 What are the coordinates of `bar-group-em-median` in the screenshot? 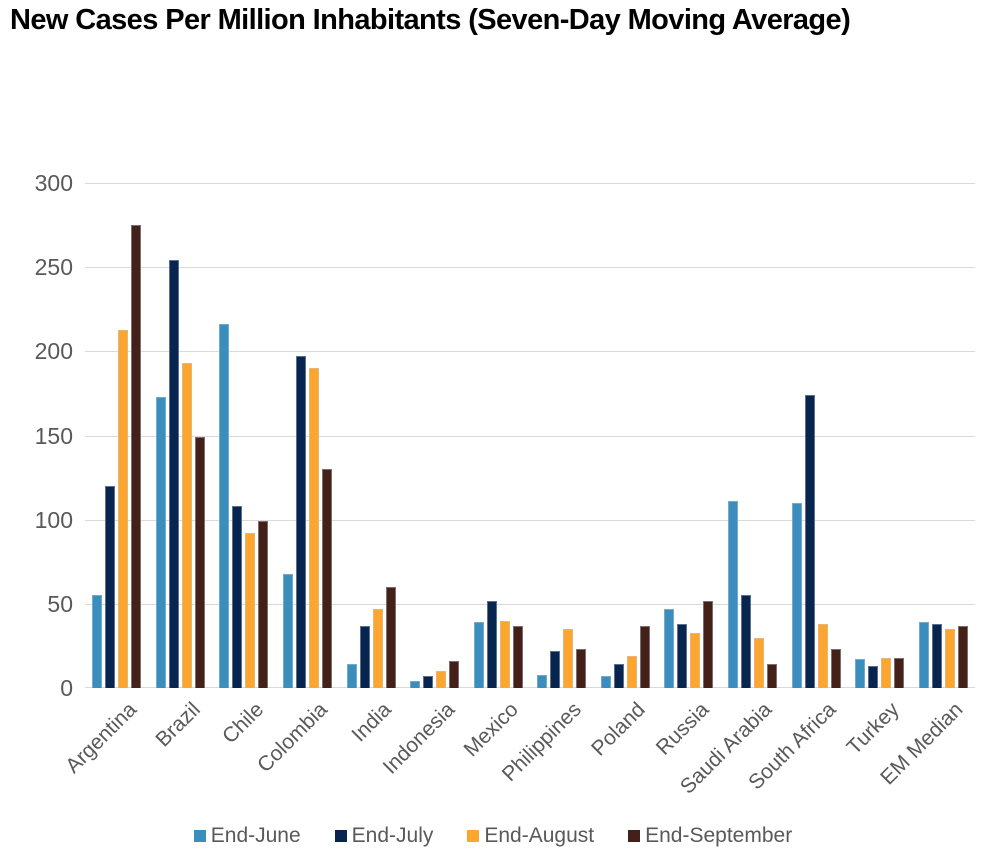 It's located at (944, 435).